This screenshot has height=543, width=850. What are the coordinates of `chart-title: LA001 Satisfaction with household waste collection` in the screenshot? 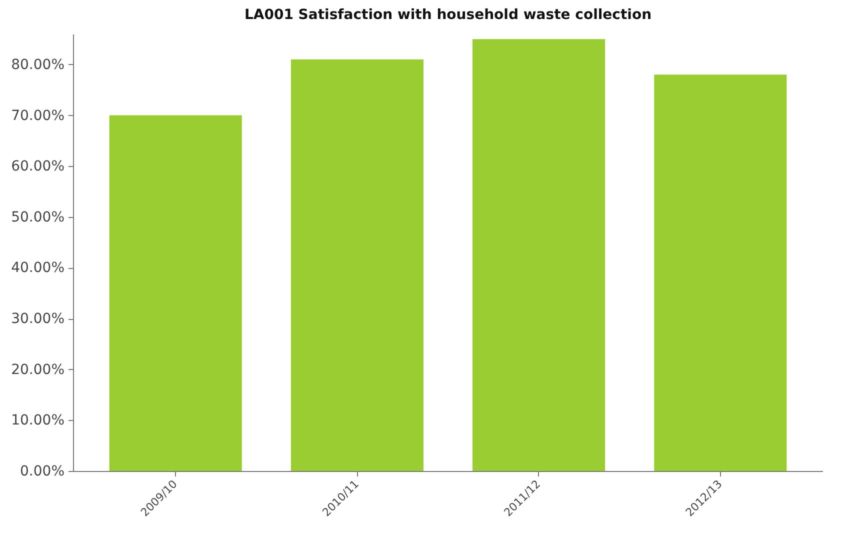 It's located at (448, 15).